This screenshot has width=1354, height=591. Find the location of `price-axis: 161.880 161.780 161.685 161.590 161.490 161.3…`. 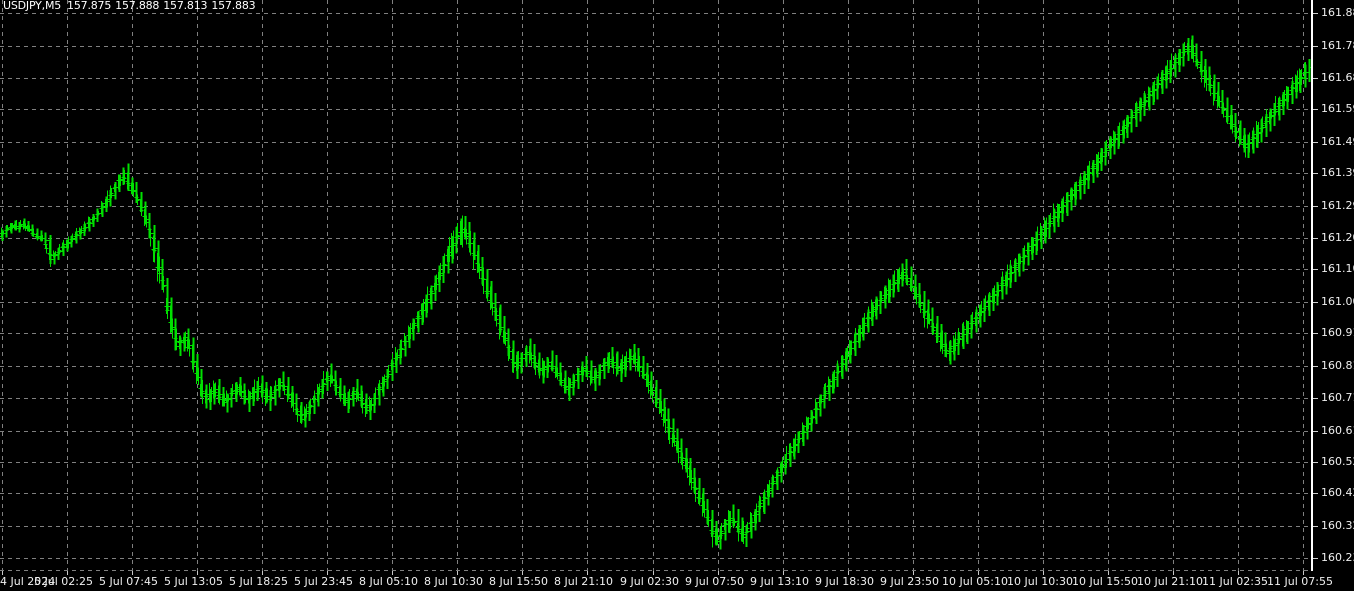

price-axis: 161.880 161.780 161.685 161.590 161.490 161.3… is located at coordinates (1332, 285).